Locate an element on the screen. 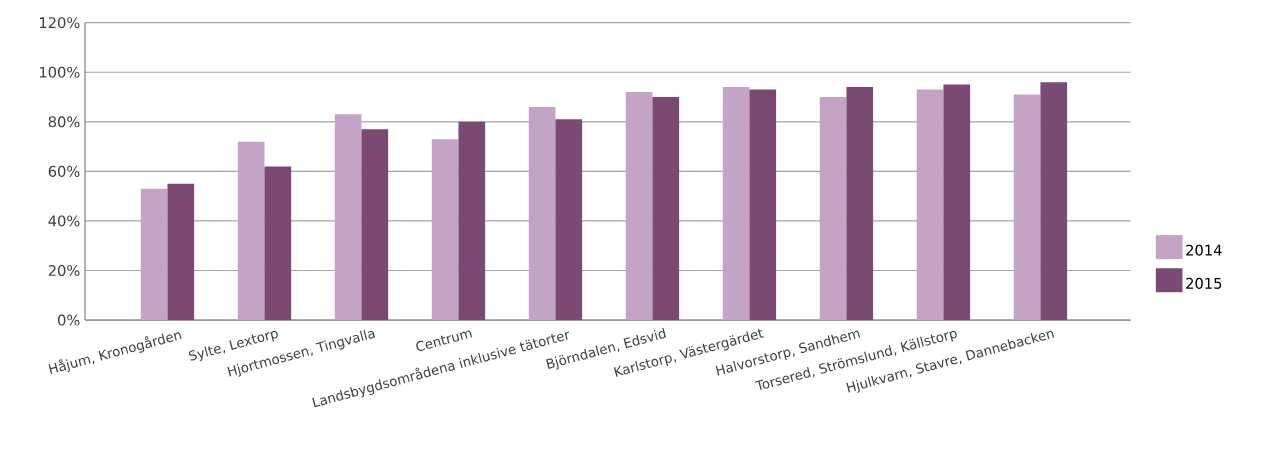 The image size is (1267, 473). y-tick-label: 20% is located at coordinates (64, 270).